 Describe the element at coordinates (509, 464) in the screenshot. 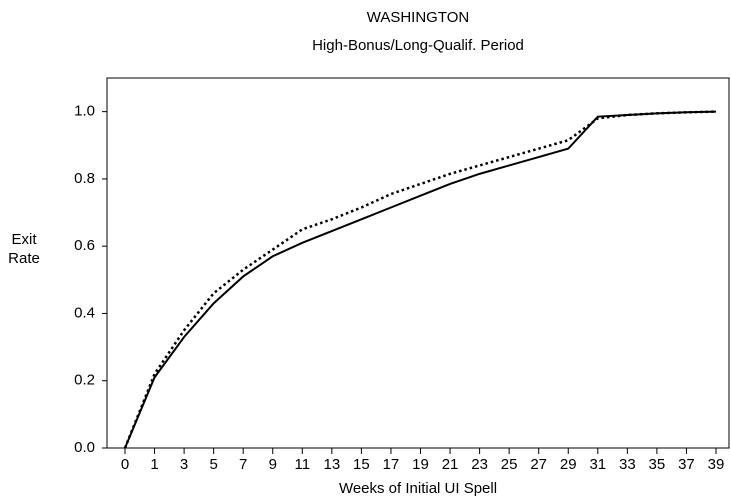

I see `x-tick-label: 25` at that location.